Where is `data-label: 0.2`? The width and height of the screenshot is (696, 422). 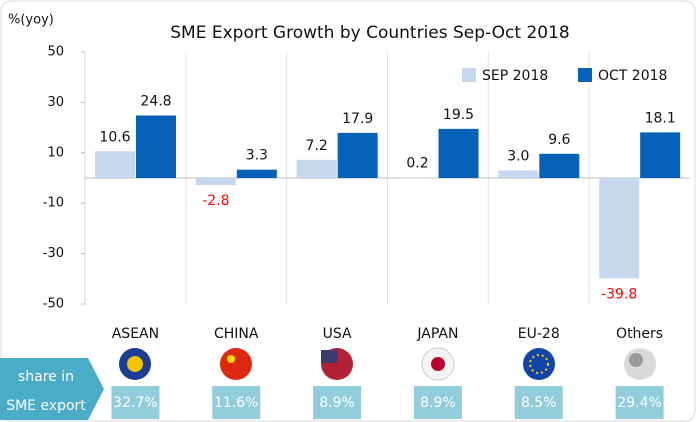 data-label: 0.2 is located at coordinates (417, 163).